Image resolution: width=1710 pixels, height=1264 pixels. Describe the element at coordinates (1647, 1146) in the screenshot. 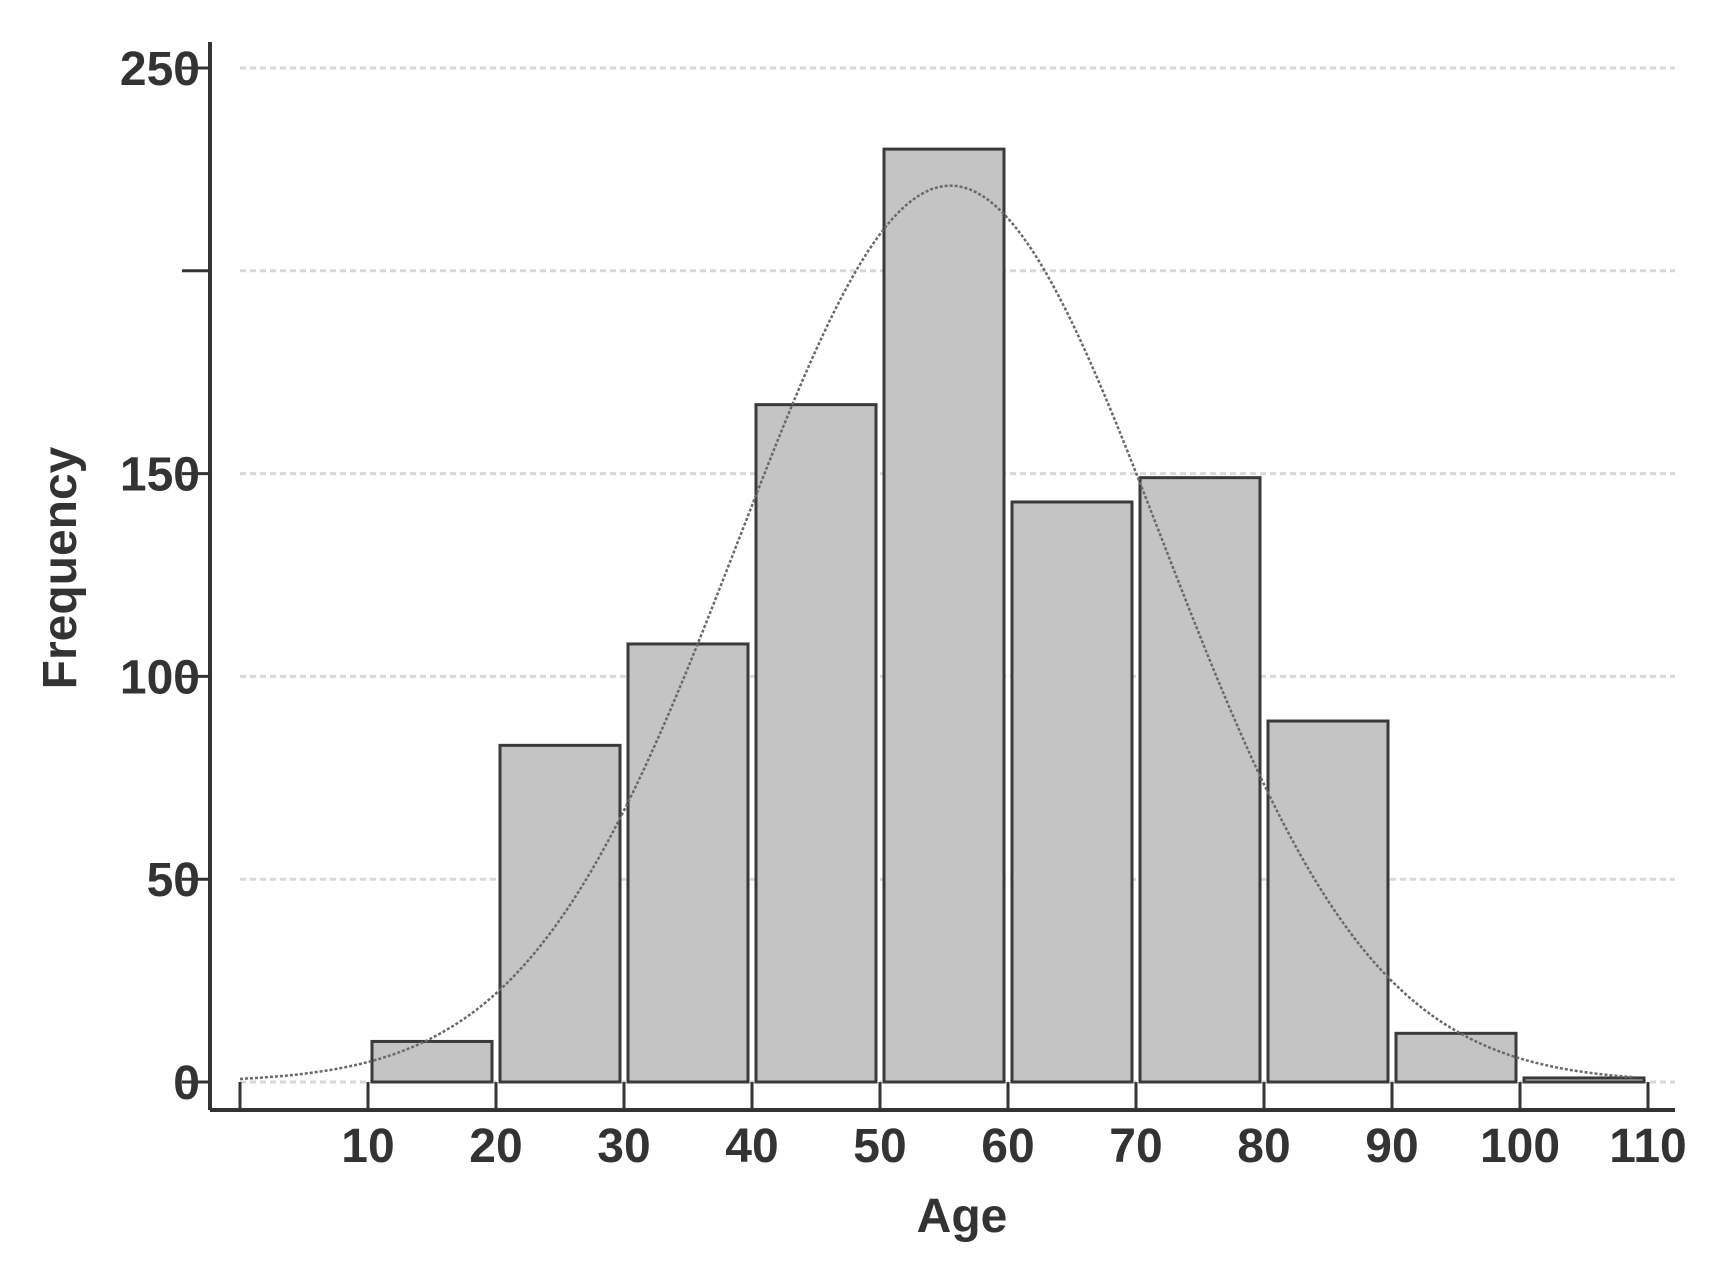

I see `x-tick-label-110: 110` at that location.